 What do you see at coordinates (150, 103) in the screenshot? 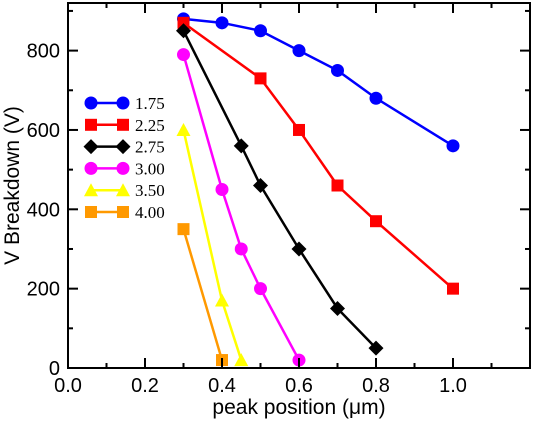
I see `legend-label: 1.75` at bounding box center [150, 103].